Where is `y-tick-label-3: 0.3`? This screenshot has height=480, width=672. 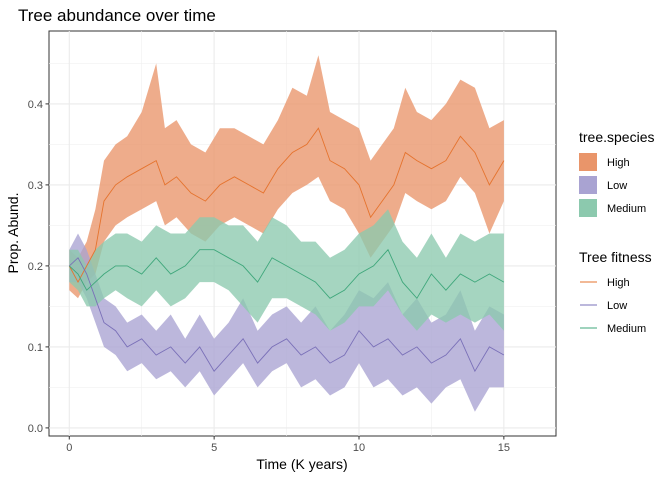
y-tick-label-3: 0.3 is located at coordinates (35, 186).